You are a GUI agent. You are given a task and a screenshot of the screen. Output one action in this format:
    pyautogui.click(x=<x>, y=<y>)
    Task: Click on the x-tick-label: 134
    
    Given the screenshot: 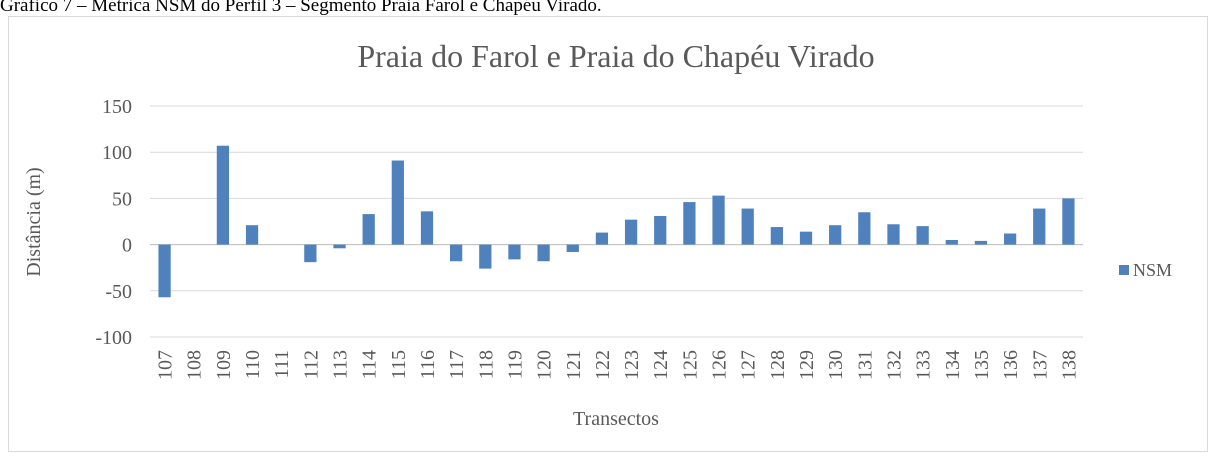 What is the action you would take?
    pyautogui.click(x=953, y=365)
    